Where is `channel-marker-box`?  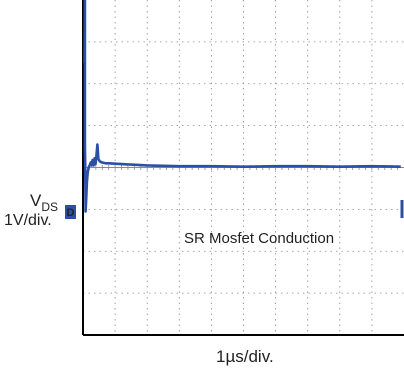
channel-marker-box is located at coordinates (70, 212).